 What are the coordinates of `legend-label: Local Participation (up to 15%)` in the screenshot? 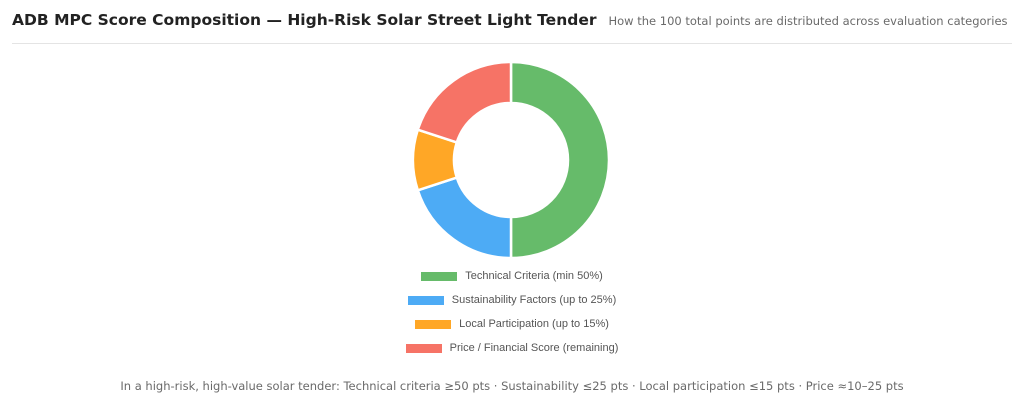 It's located at (534, 324).